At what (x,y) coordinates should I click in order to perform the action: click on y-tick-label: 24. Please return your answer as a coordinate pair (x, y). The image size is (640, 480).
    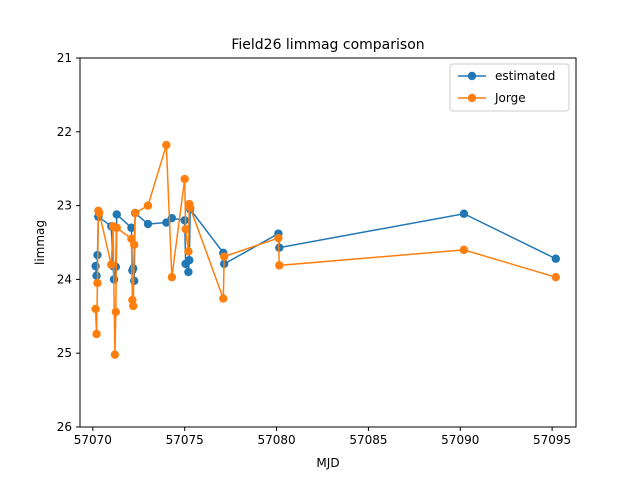
    Looking at the image, I should click on (64, 279).